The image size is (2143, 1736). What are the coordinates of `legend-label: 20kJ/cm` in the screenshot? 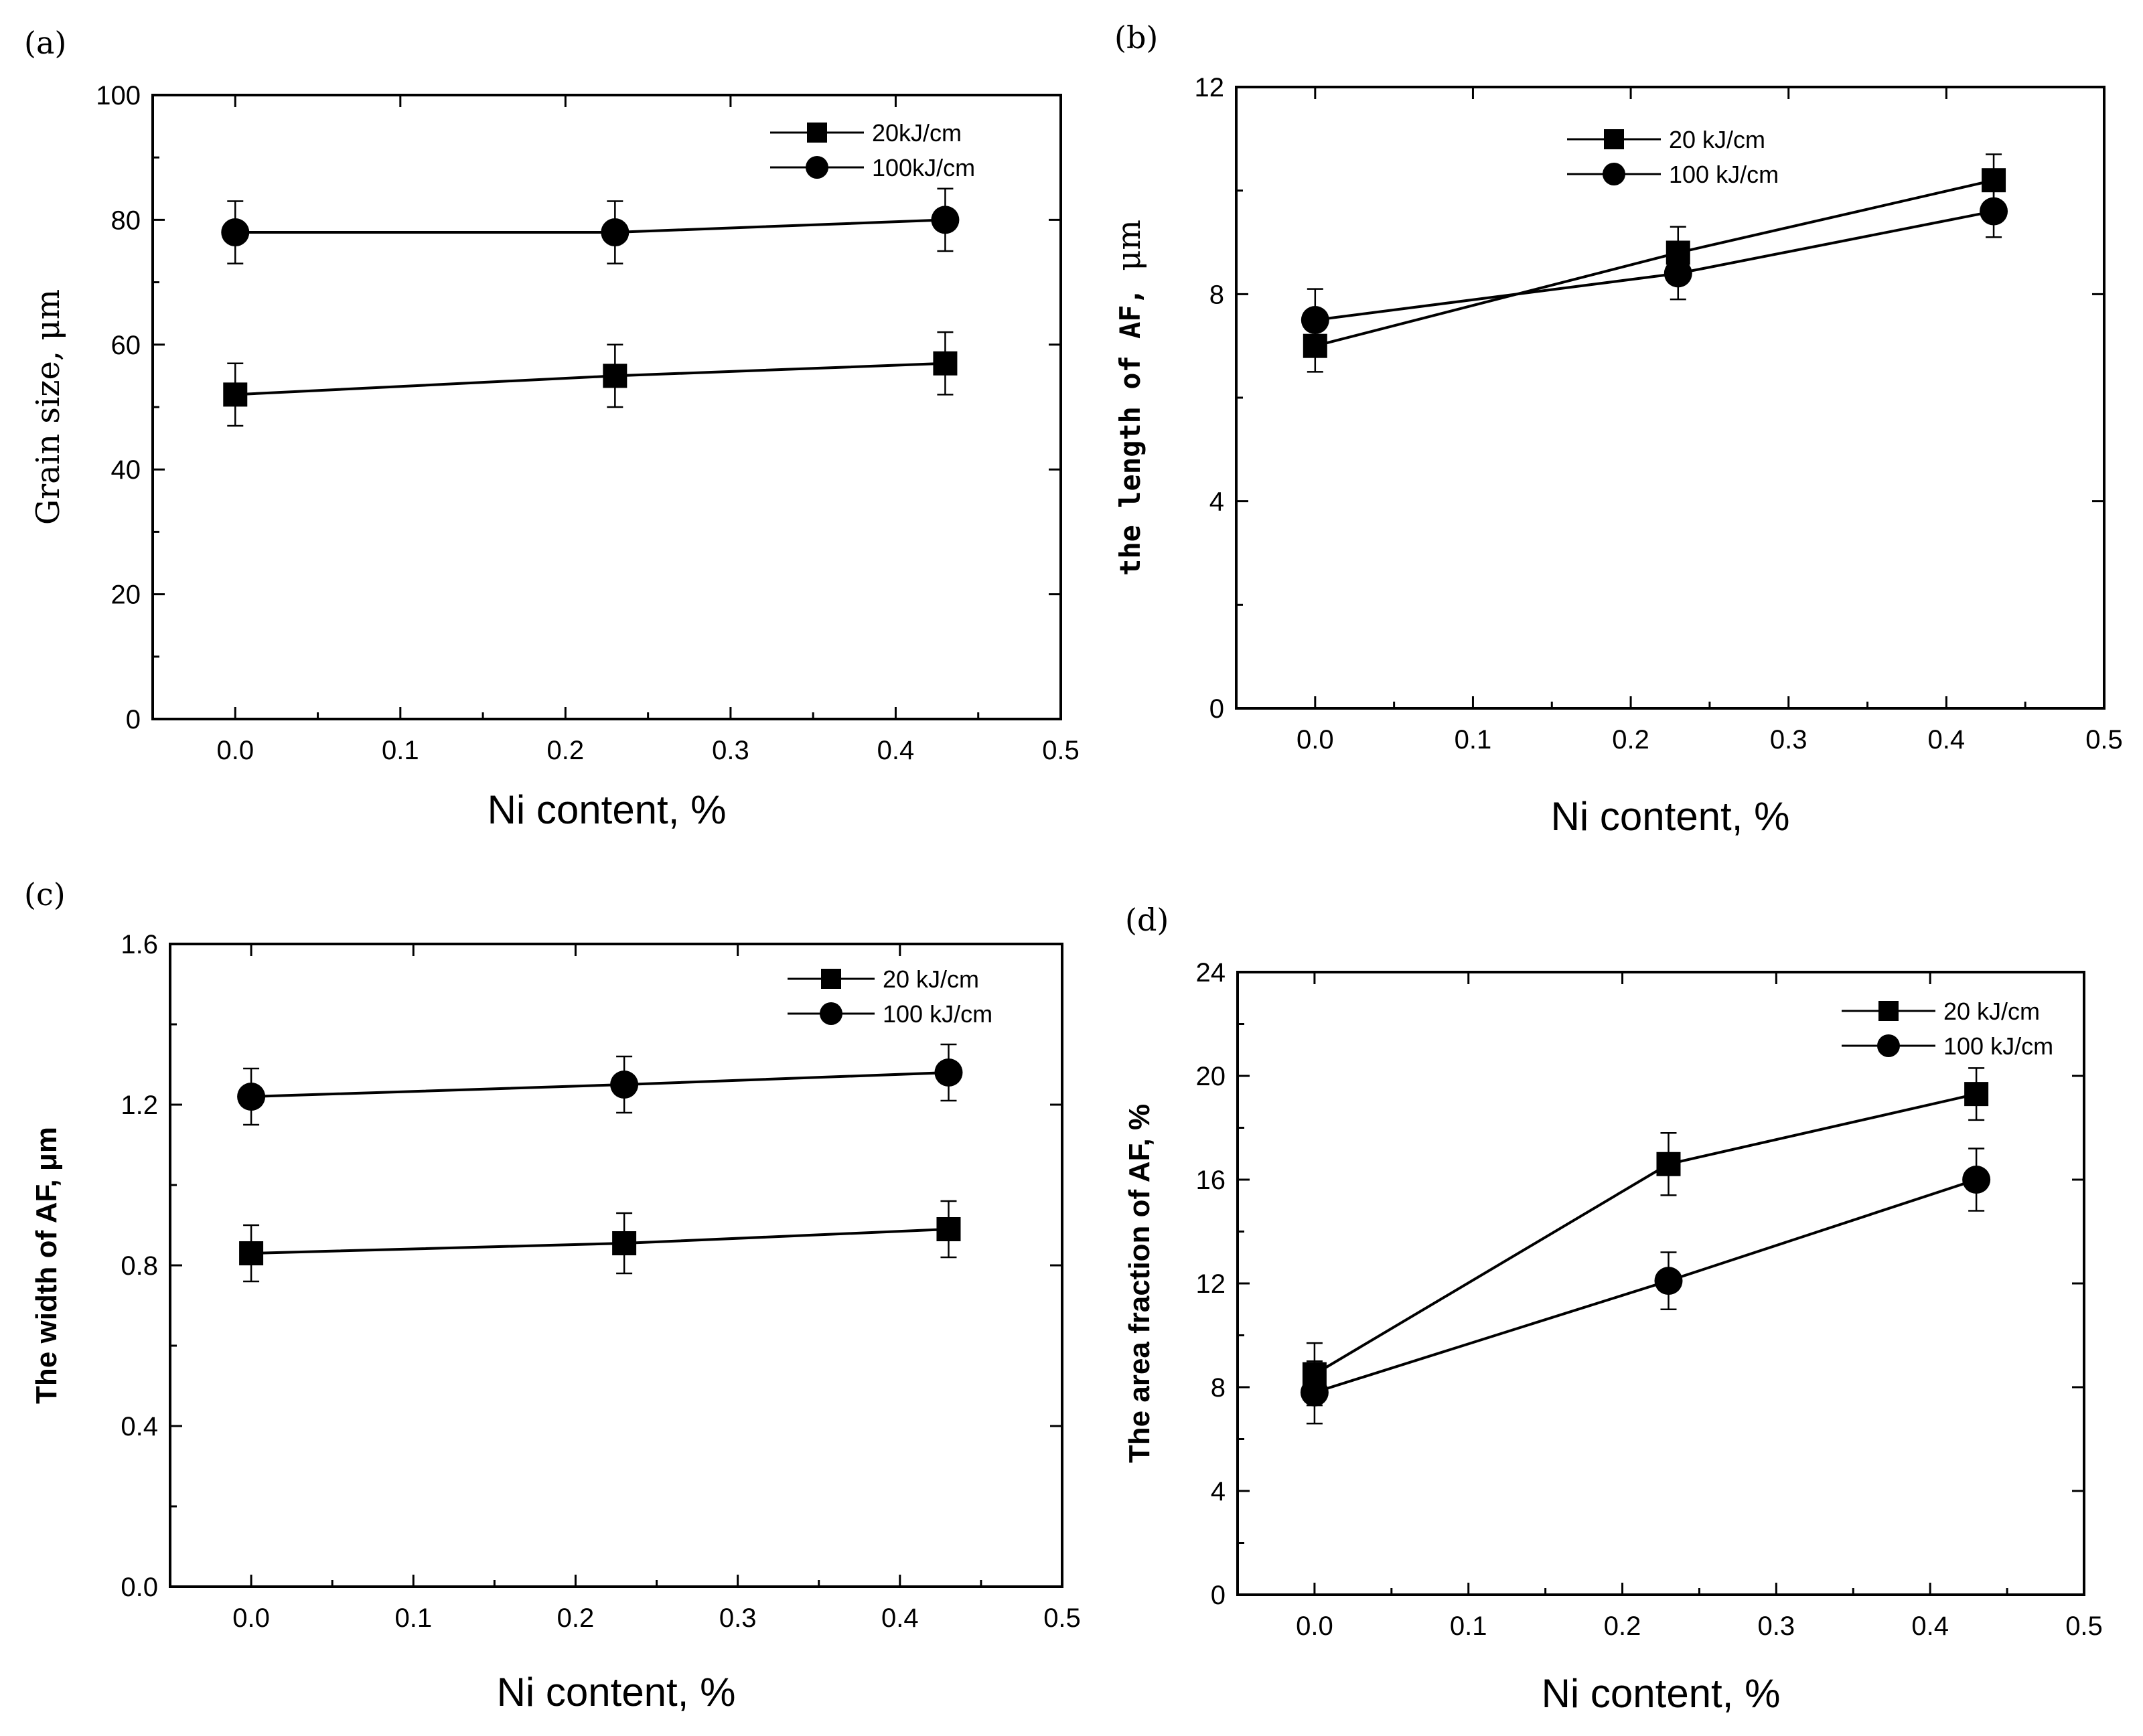 It's located at (917, 133).